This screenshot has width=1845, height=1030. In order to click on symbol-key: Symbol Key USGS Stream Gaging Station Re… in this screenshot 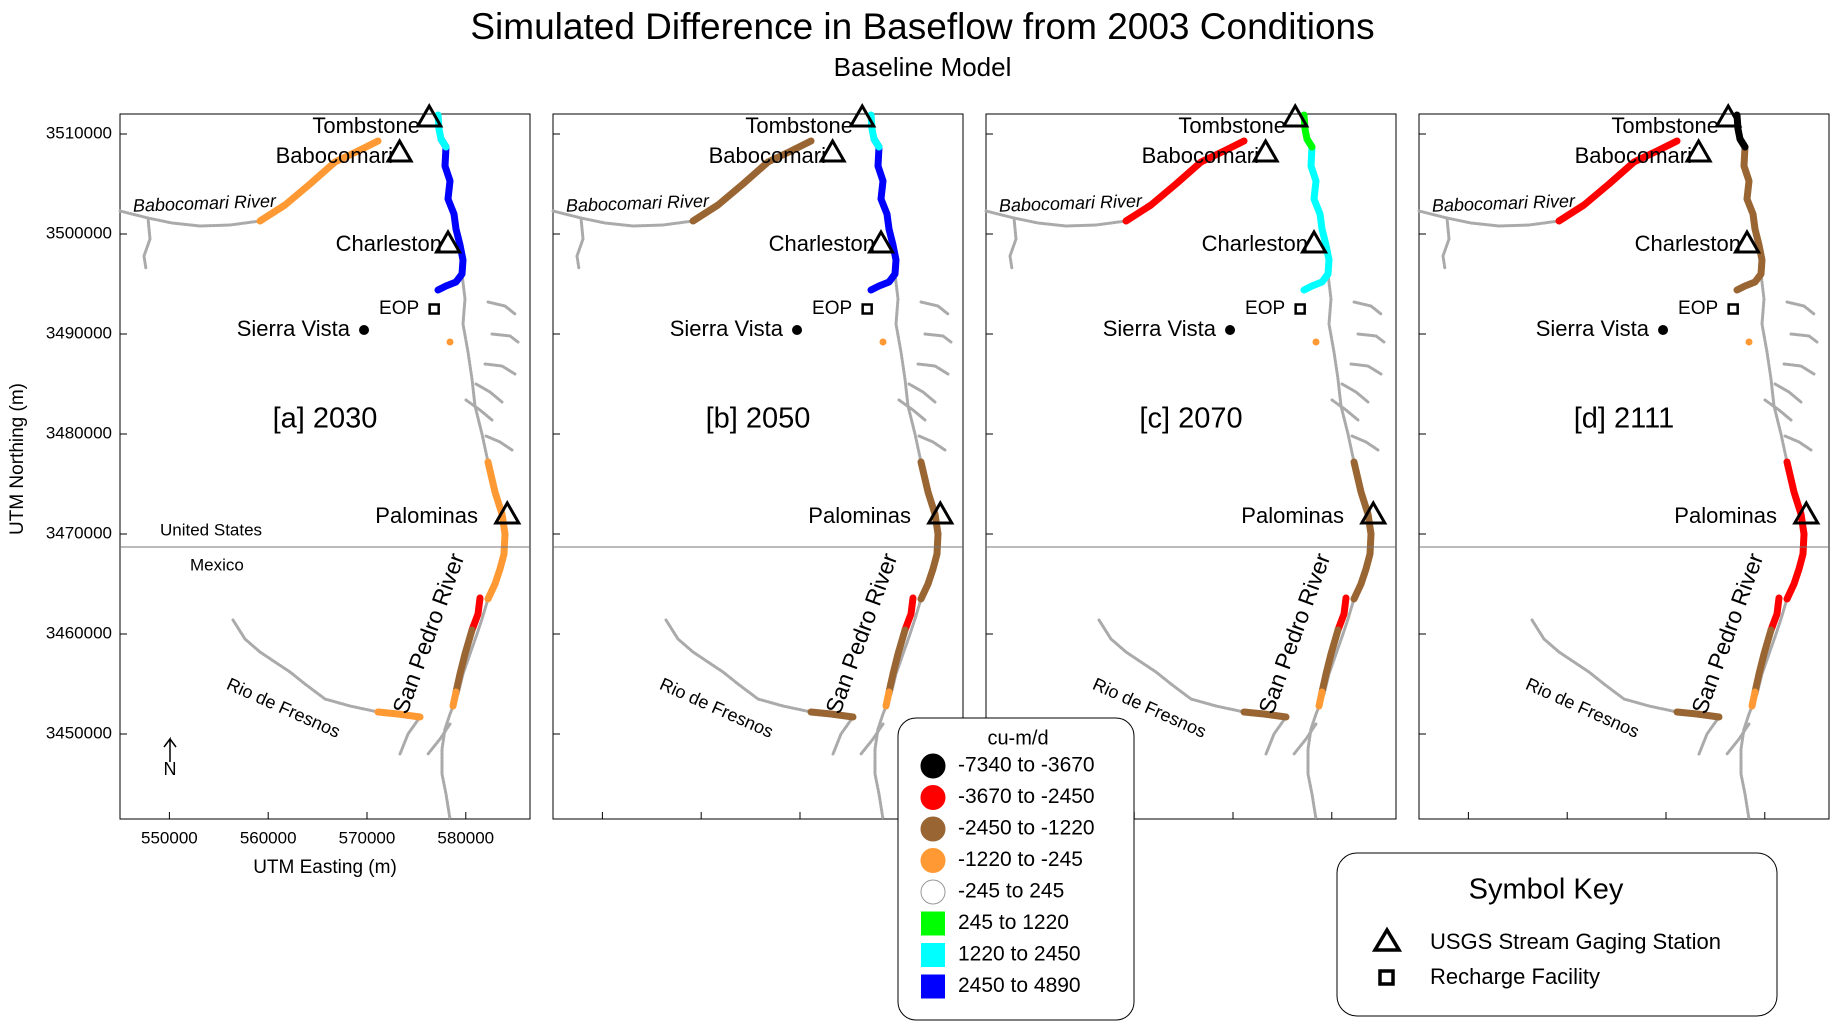, I will do `click(1557, 934)`.